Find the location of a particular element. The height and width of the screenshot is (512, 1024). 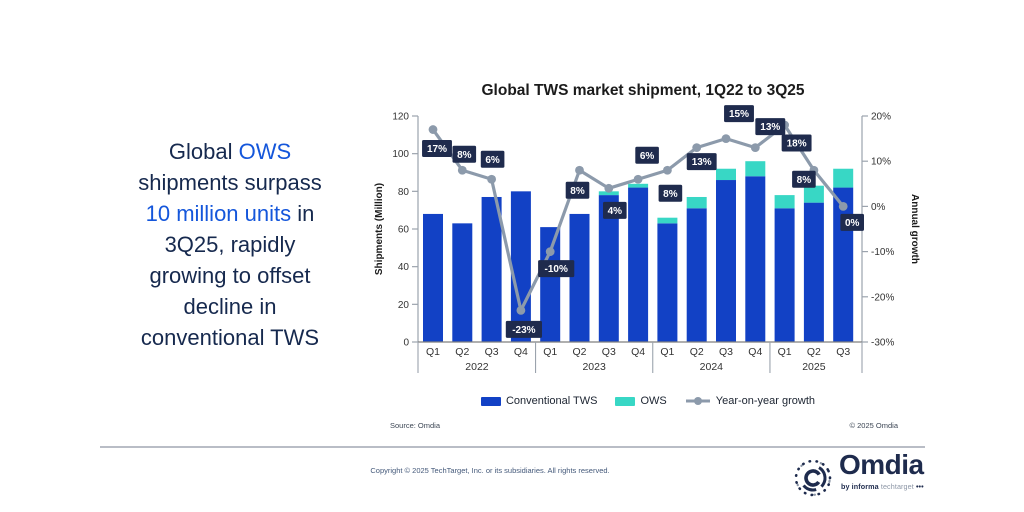

chart-title: Global TWS market shipment, 1Q22 to 3Q25 is located at coordinates (643, 90).